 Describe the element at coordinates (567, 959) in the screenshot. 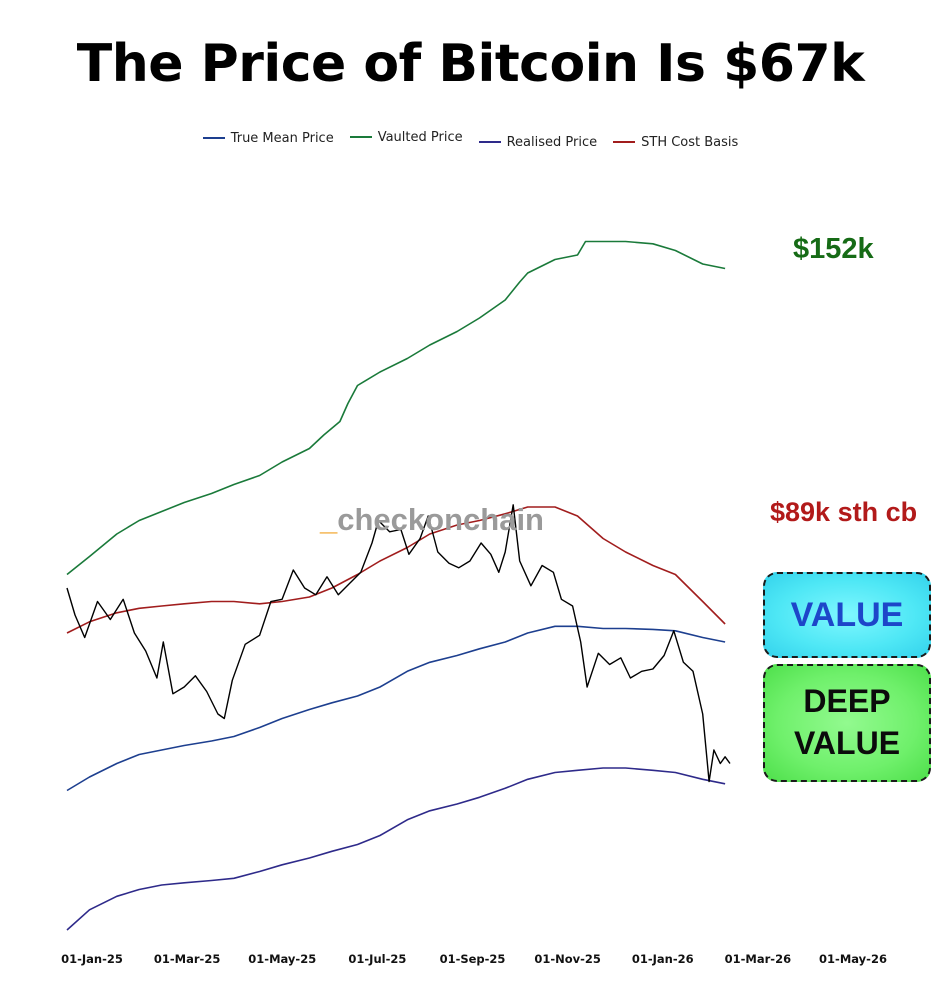

I see `x-tick-label: 01-Nov-25` at that location.